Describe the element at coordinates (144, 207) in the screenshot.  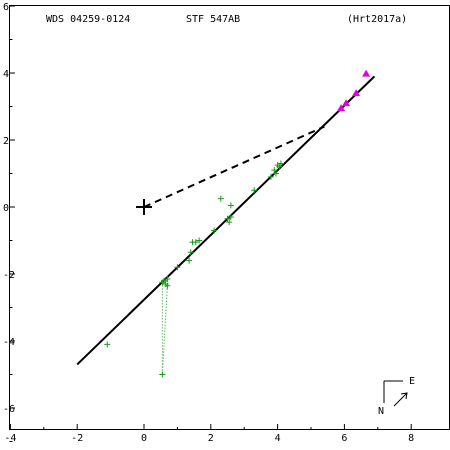
I see `primary-star-marker` at that location.